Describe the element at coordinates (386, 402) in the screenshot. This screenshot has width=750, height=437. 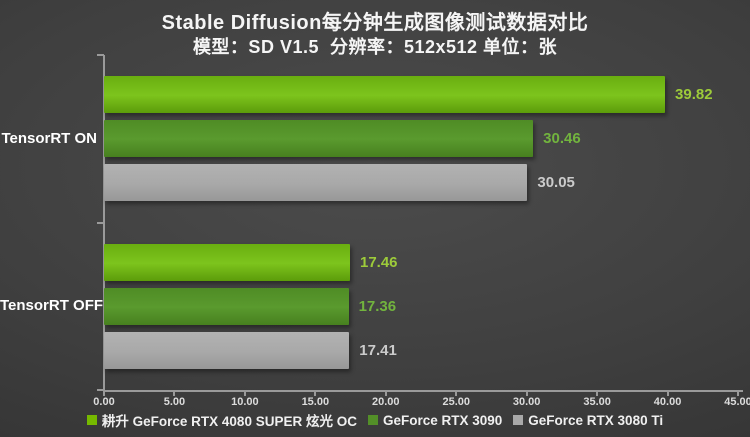
I see `x-axis-tick-label: 20.00` at that location.